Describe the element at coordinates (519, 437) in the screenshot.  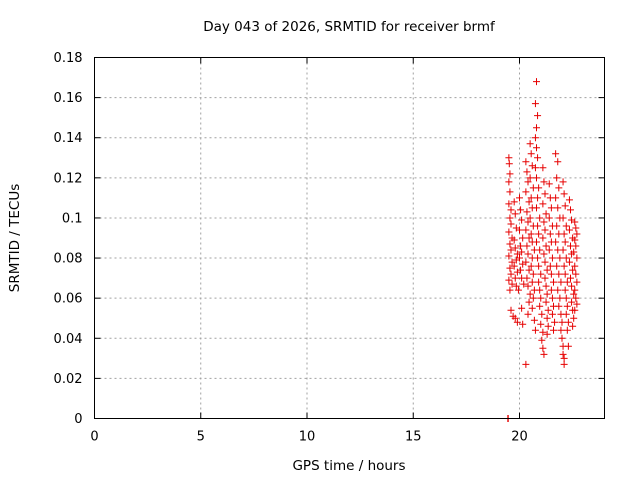
I see `x-tick-label: 20` at that location.